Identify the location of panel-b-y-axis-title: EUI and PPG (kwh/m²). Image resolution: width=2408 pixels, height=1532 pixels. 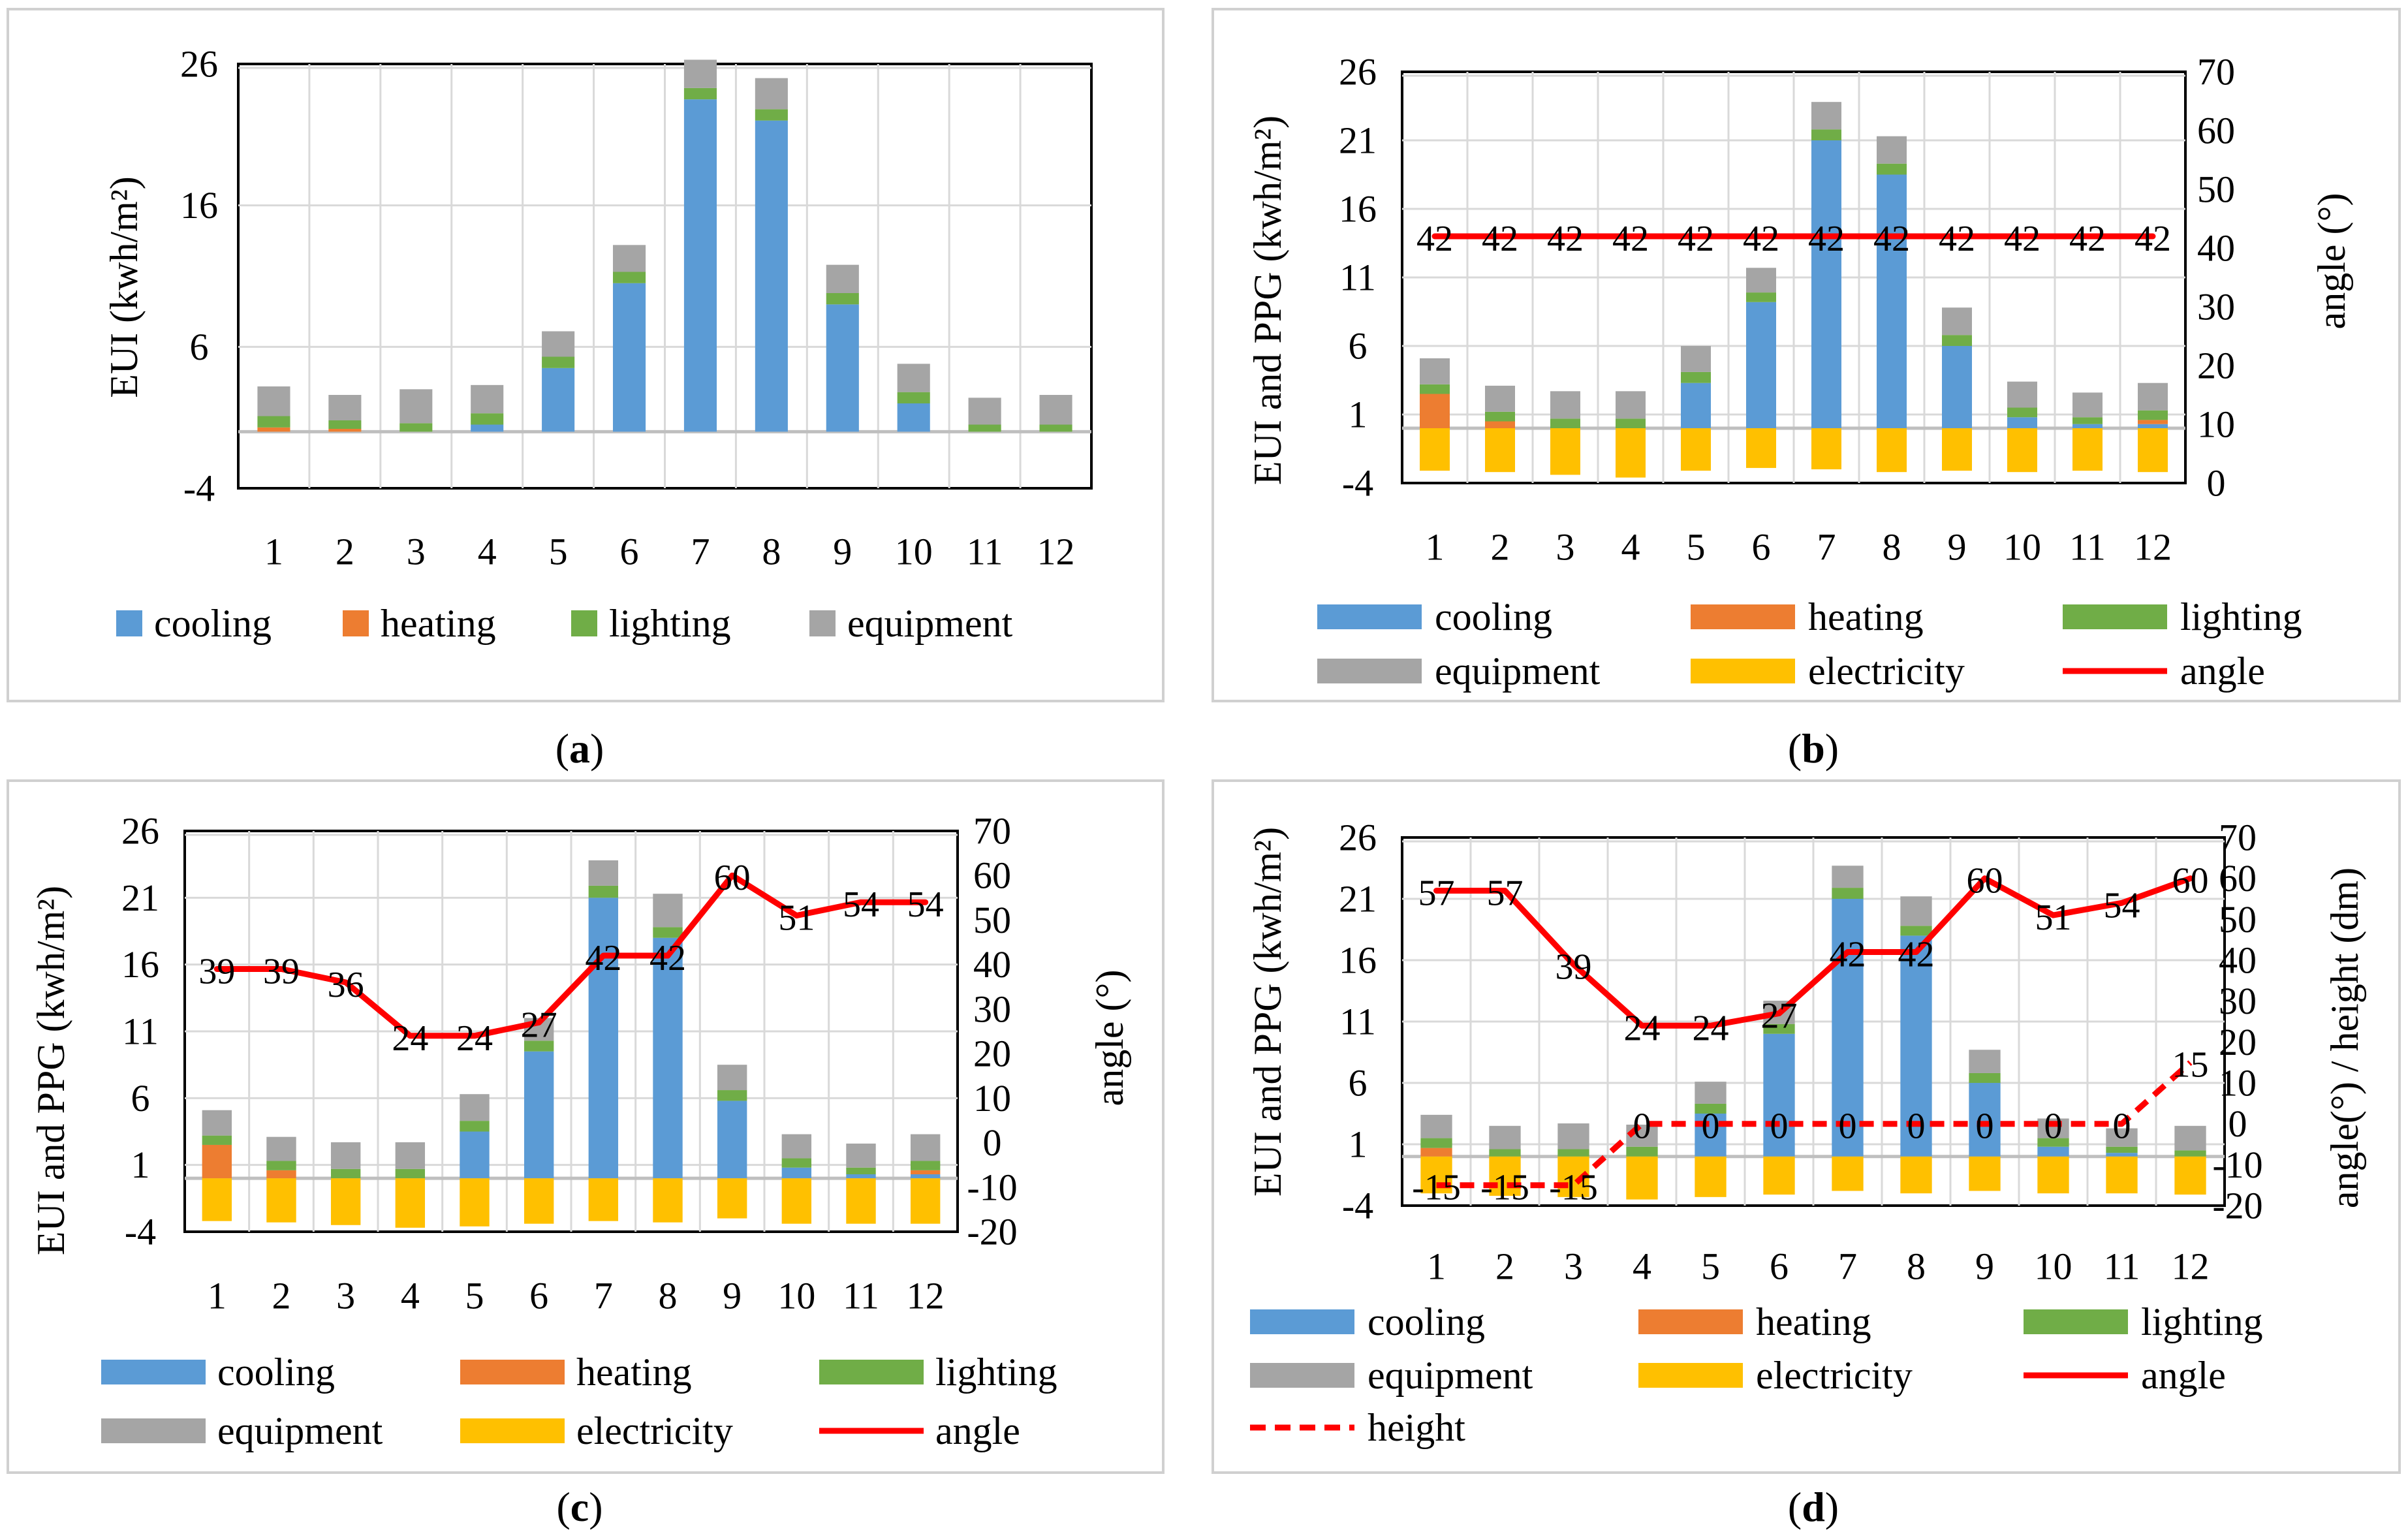
(1267, 300).